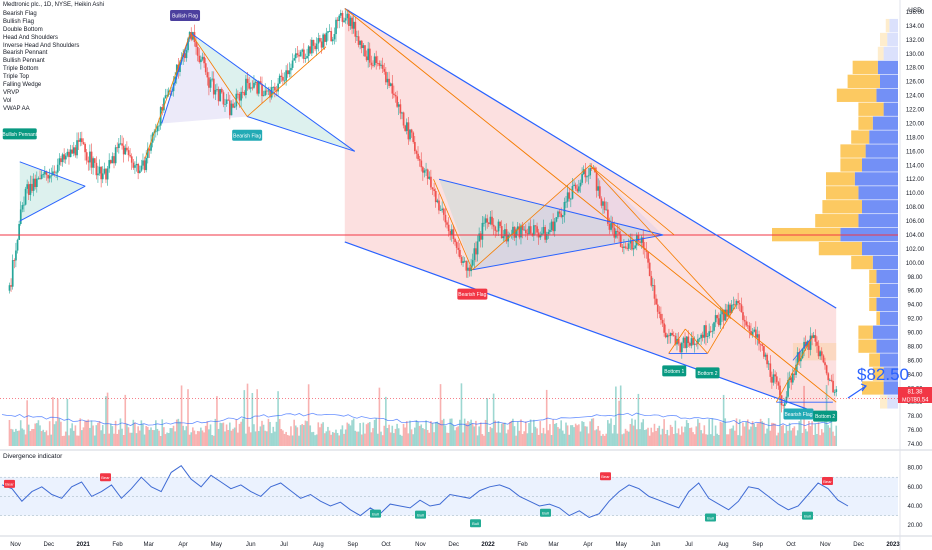 The image size is (932, 550). What do you see at coordinates (176, 78) in the screenshot?
I see `bullish-flag-pole` at bounding box center [176, 78].